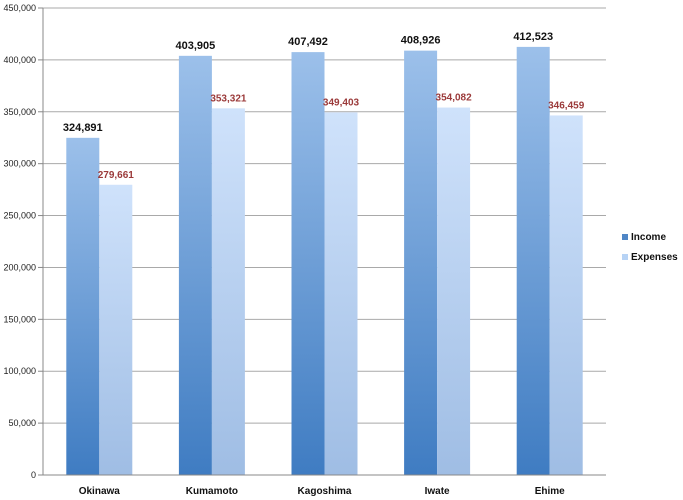 This screenshot has height=500, width=683. What do you see at coordinates (228, 292) in the screenshot?
I see `bar-expenses-kumamoto` at bounding box center [228, 292].